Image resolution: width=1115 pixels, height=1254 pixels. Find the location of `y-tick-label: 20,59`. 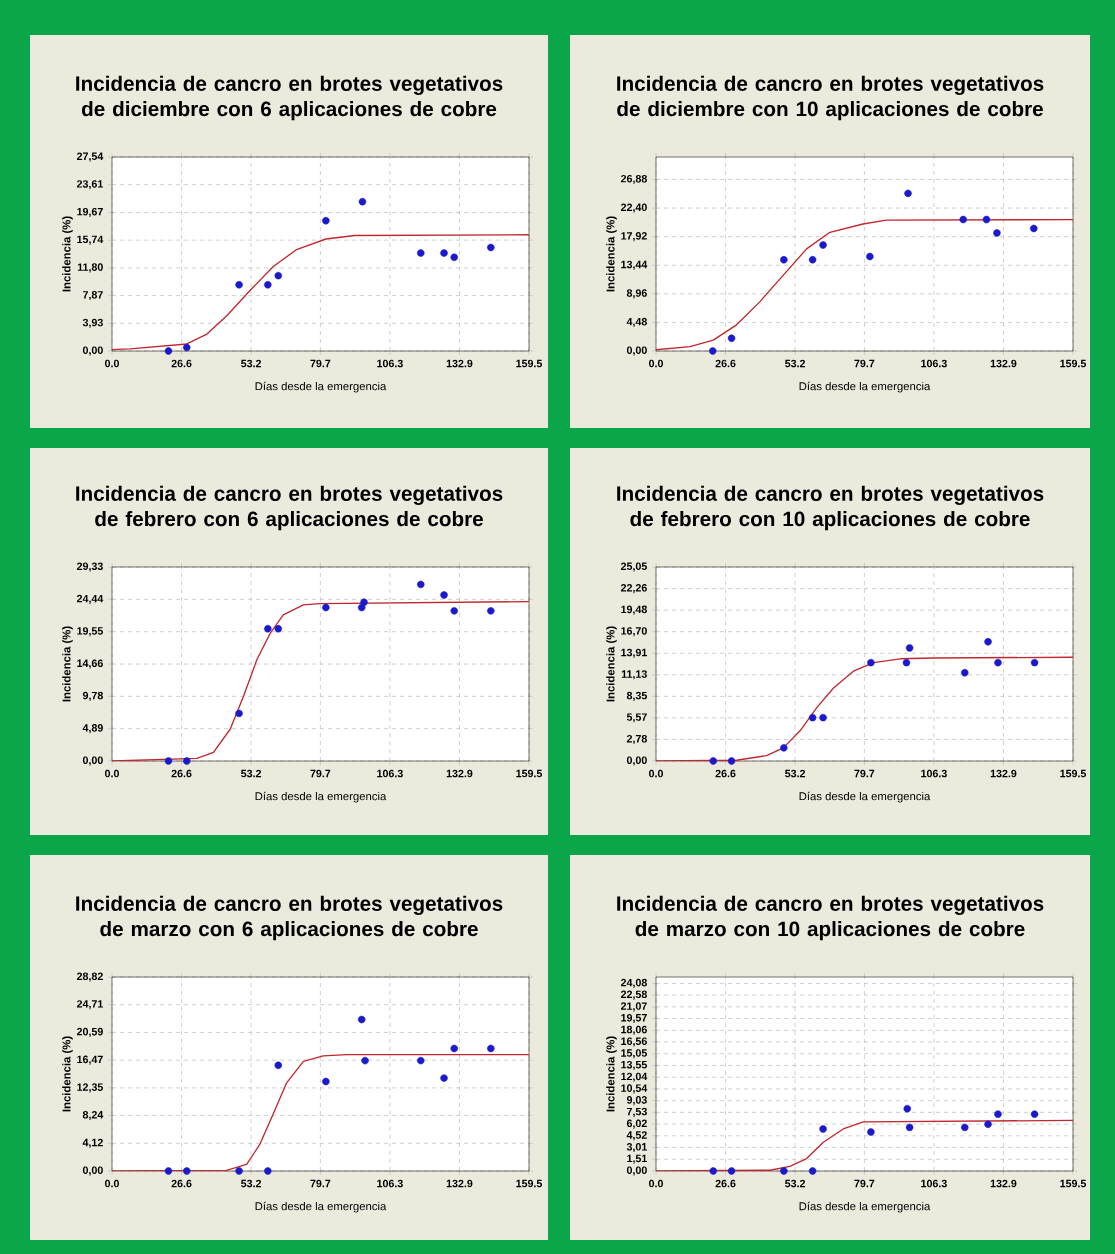

y-tick-label: 20,59 is located at coordinates (89, 1032).